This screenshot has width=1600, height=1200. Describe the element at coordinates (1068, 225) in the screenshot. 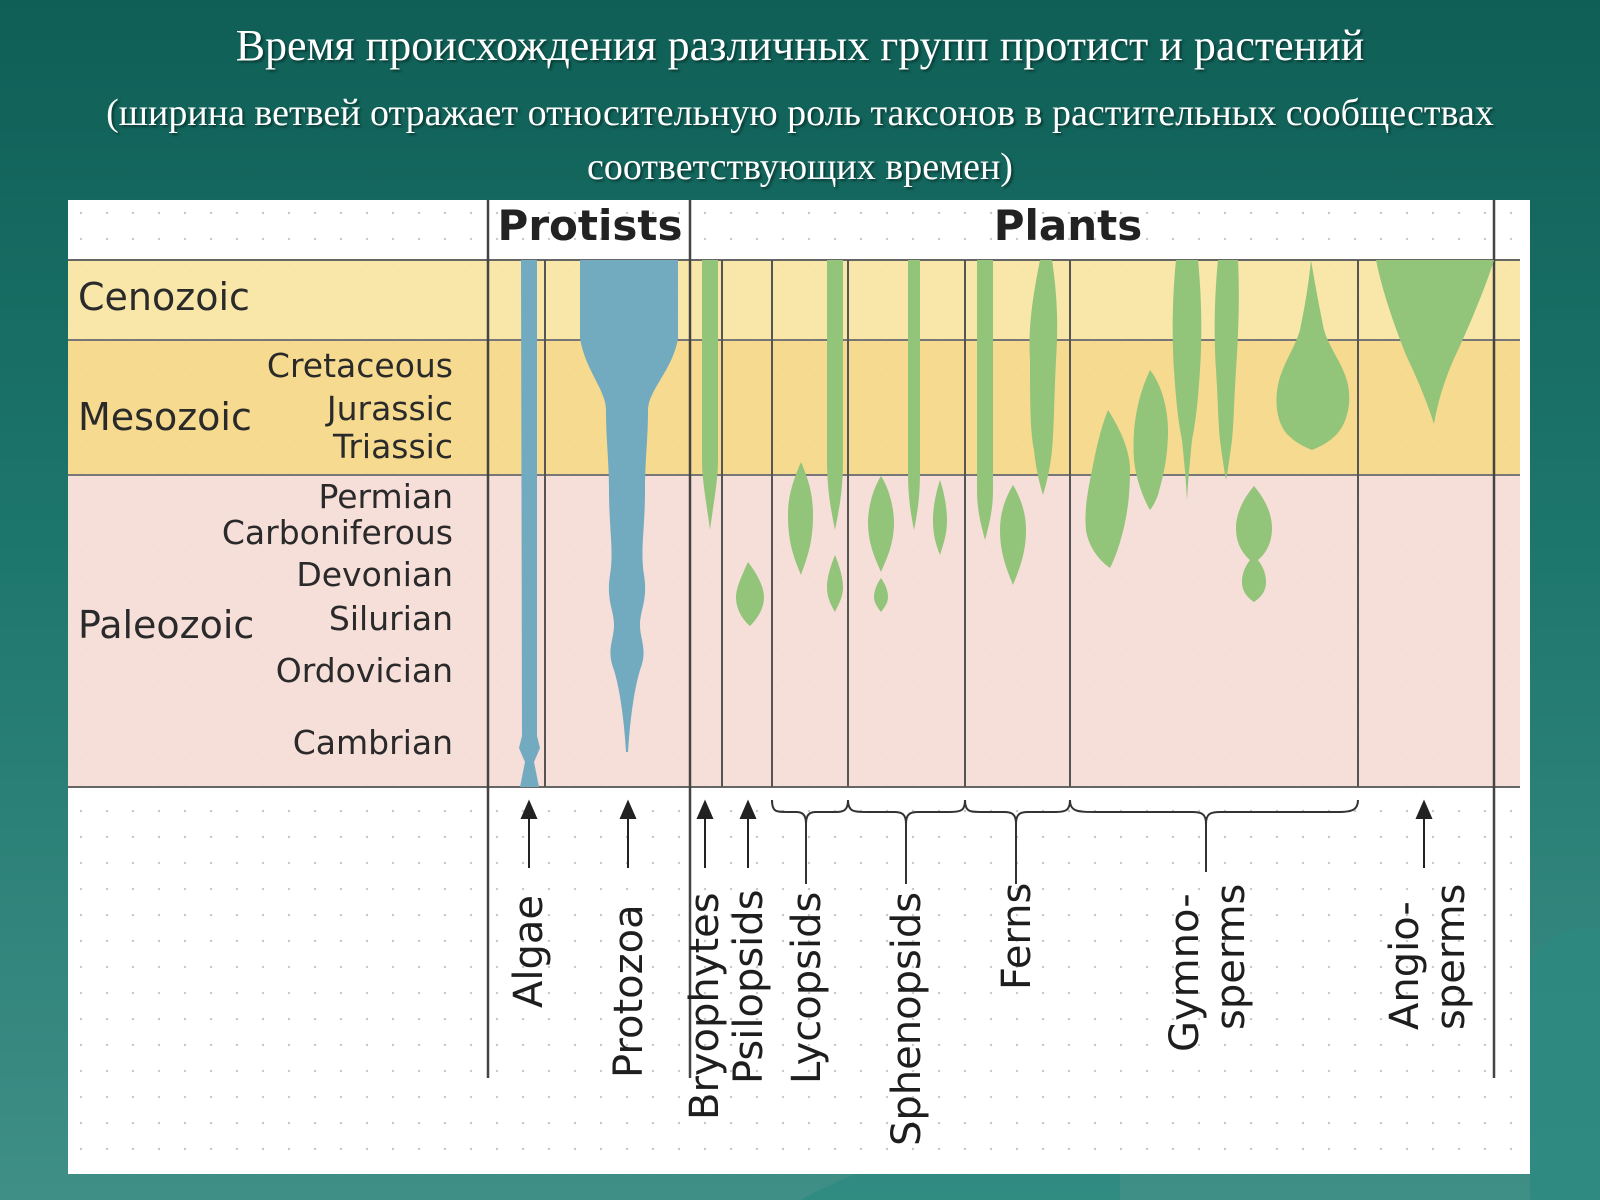

I see `plants-header: Plants` at that location.